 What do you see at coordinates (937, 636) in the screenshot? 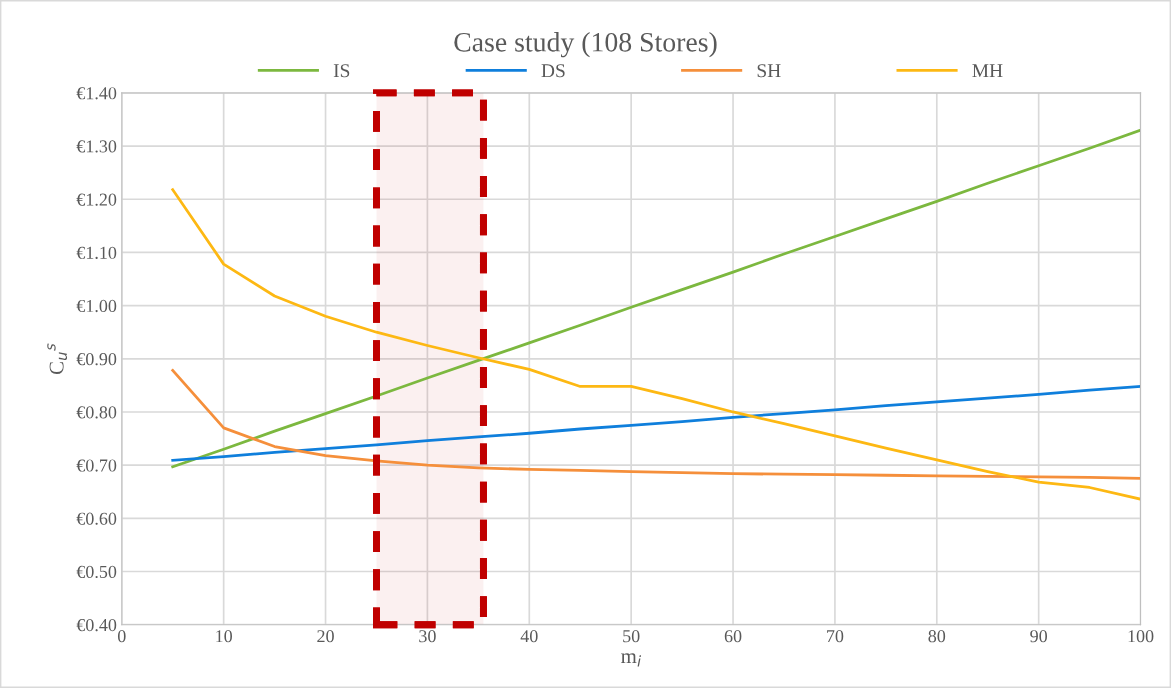
I see `x-tick-label: 80` at bounding box center [937, 636].